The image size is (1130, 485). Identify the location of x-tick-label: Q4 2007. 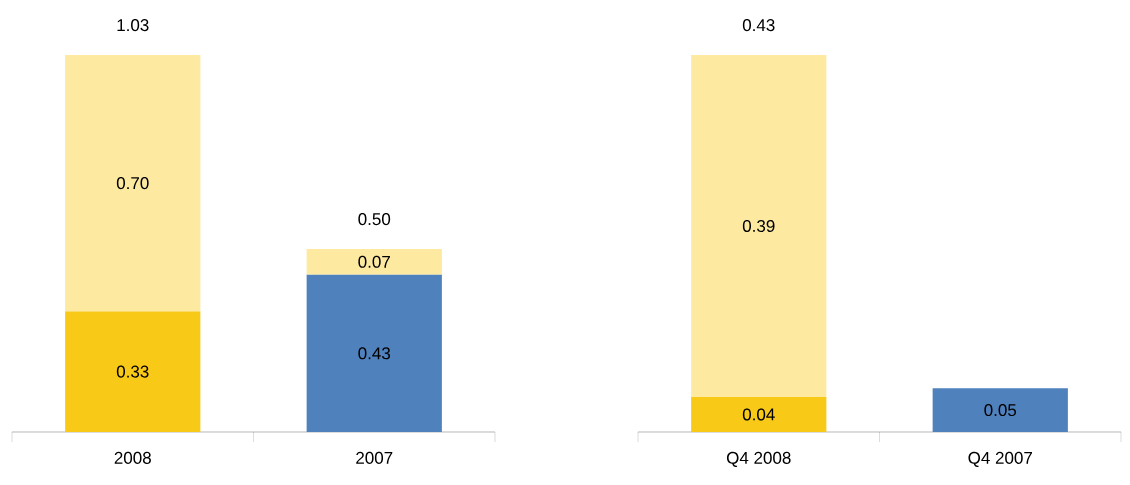
(1000, 459).